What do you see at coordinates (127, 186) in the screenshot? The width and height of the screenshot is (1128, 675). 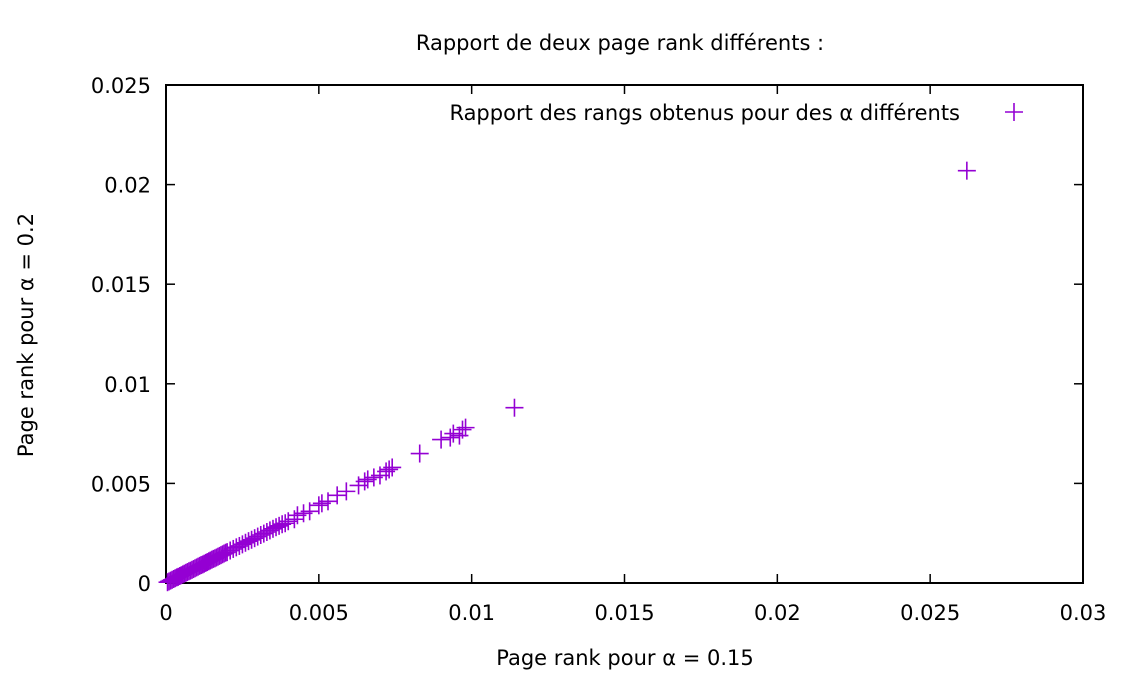 I see `y-tick-label: 0.02` at bounding box center [127, 186].